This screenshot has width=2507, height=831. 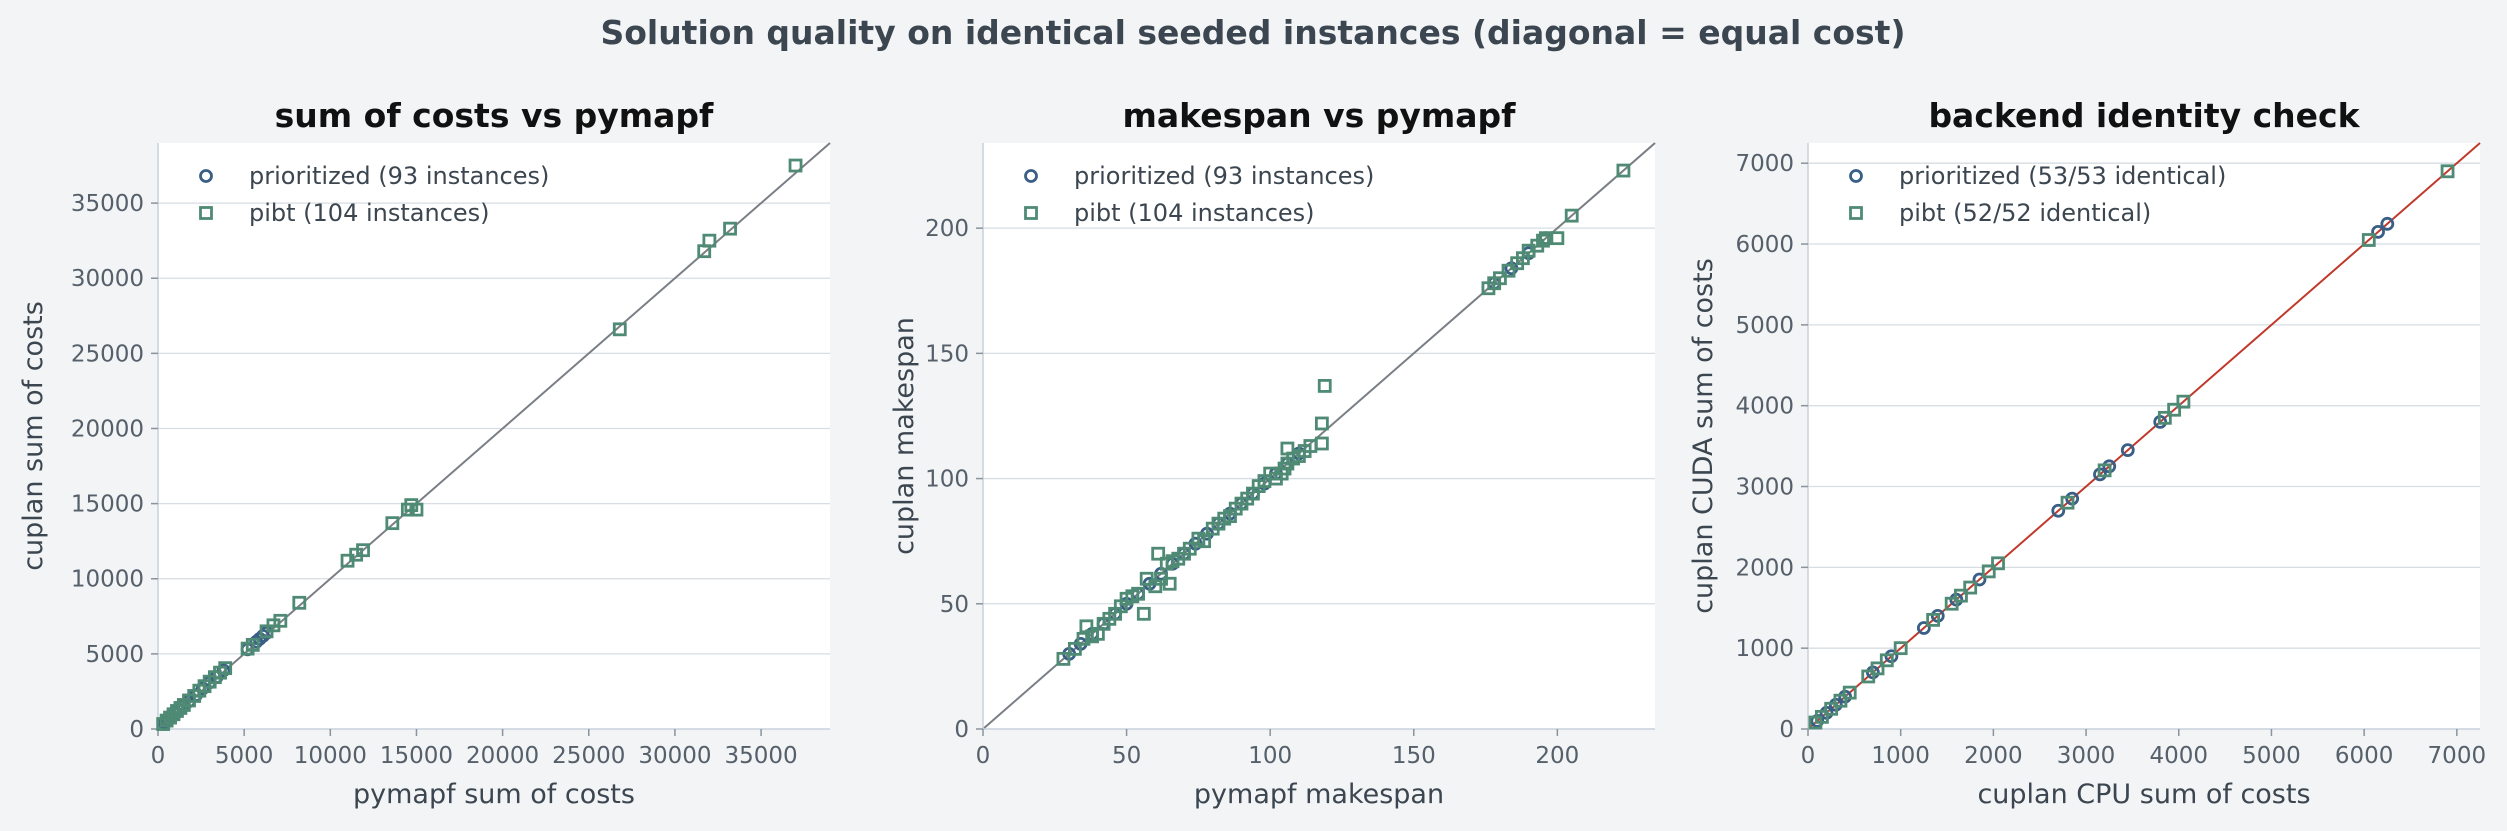 I want to click on x-tick-label: 200, so click(x=1557, y=756).